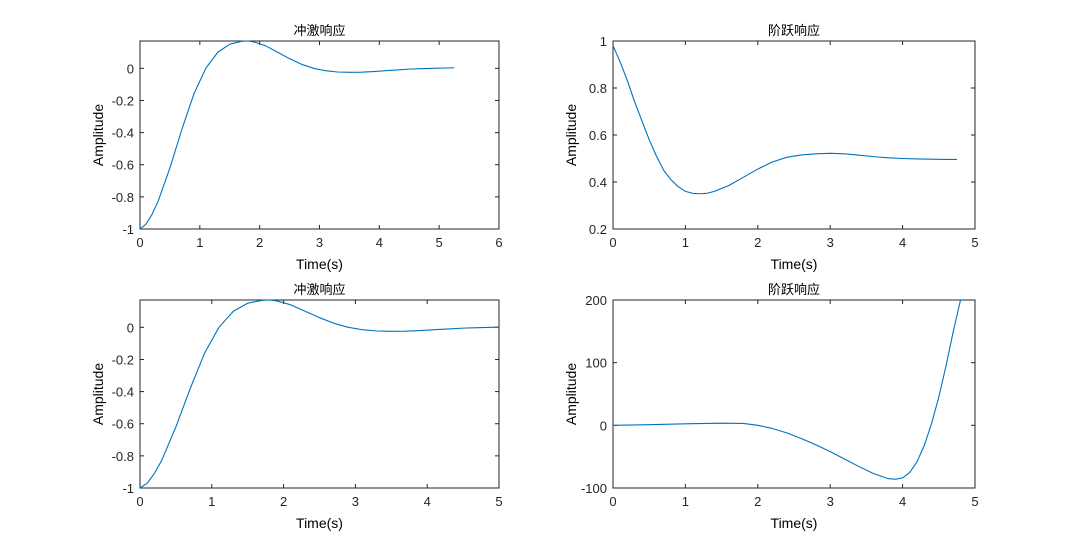 Image resolution: width=1077 pixels, height=547 pixels. What do you see at coordinates (594, 488) in the screenshot?
I see `y-tick-label: -100` at bounding box center [594, 488].